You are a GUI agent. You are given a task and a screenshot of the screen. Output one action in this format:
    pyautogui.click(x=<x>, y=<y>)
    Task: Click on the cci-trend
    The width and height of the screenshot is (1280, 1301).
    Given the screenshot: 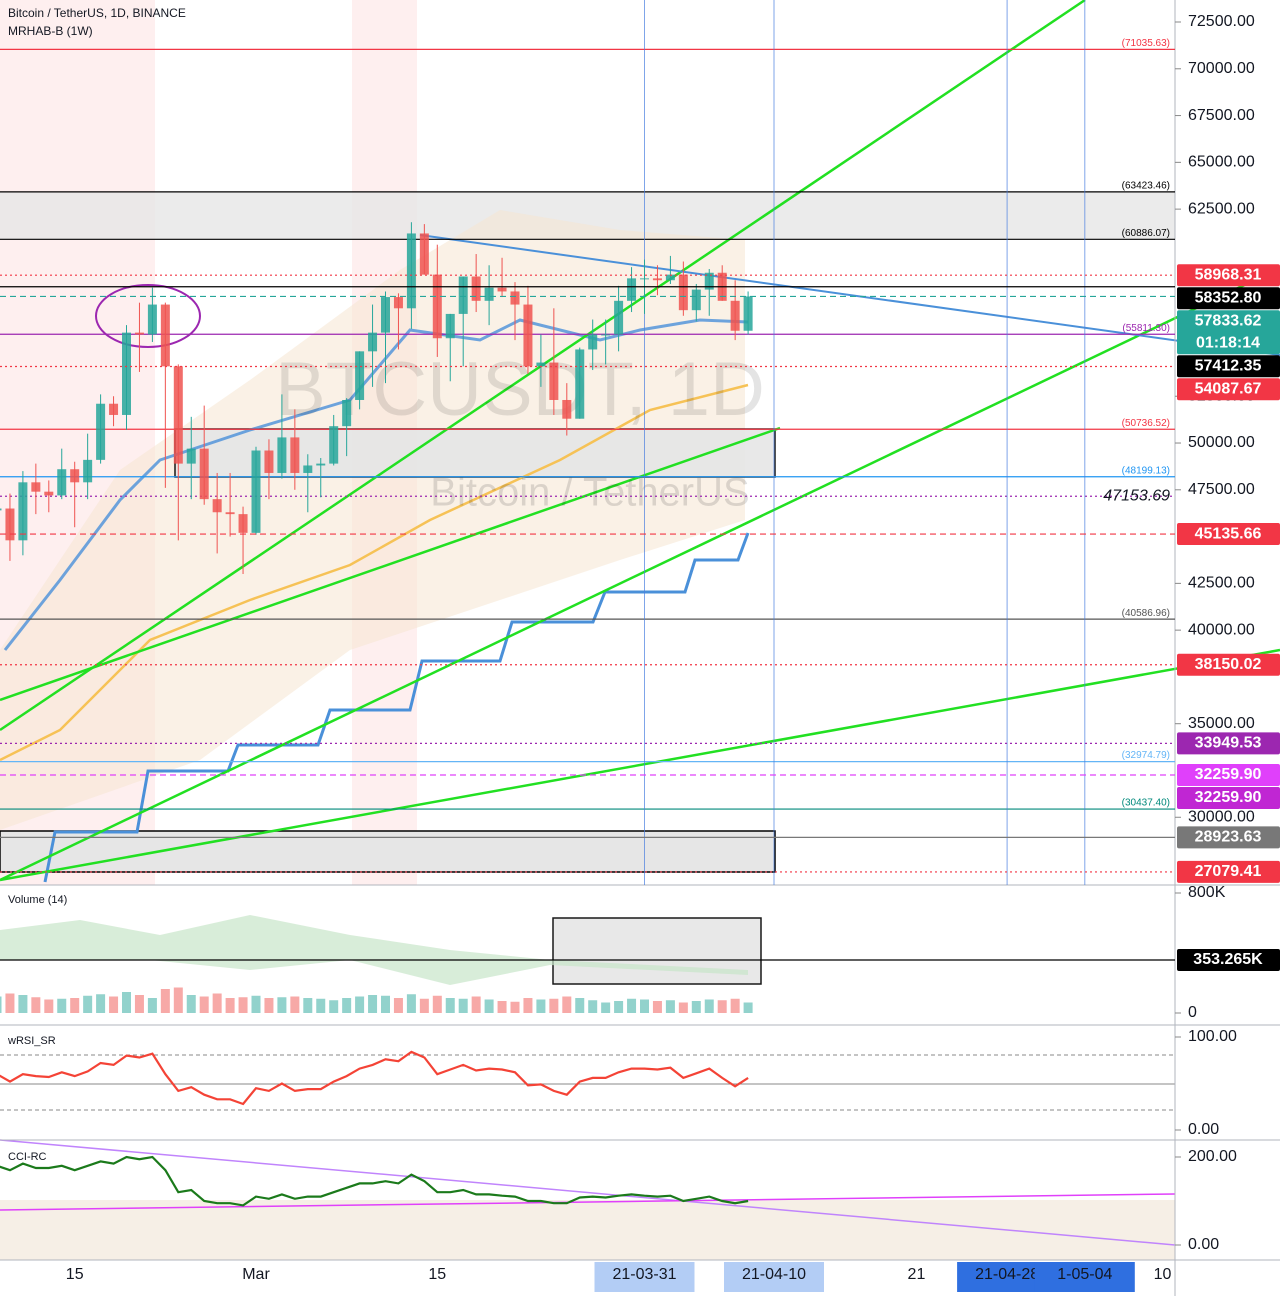 What is the action you would take?
    pyautogui.click(x=588, y=1192)
    